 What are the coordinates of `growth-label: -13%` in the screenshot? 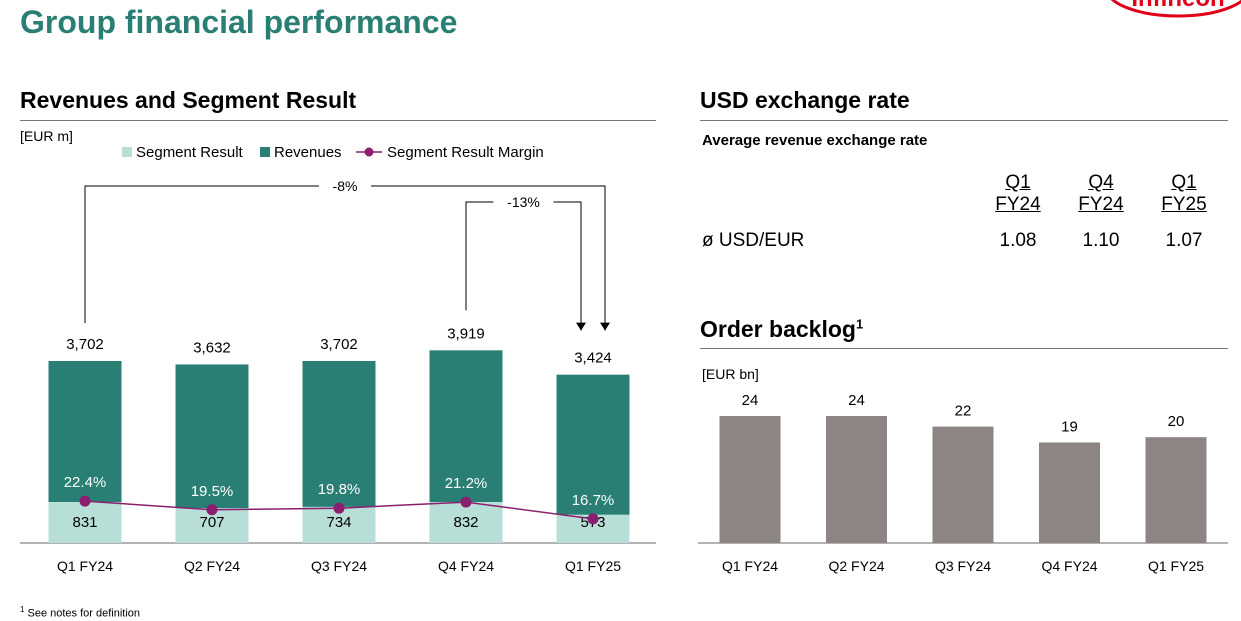 It's located at (523, 202).